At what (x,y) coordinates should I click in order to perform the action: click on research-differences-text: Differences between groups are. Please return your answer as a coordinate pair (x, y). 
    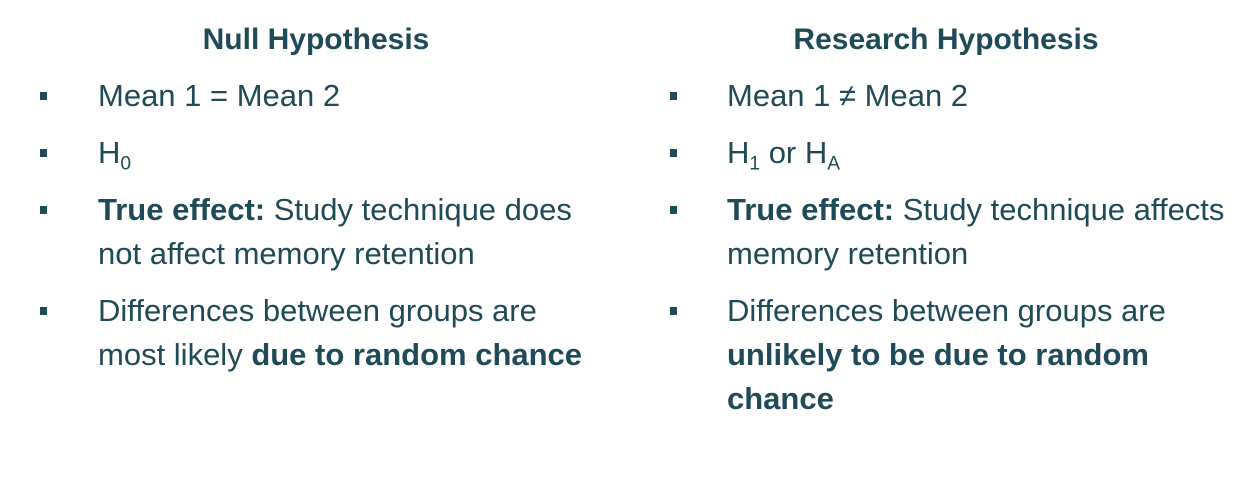
    Looking at the image, I should click on (946, 310).